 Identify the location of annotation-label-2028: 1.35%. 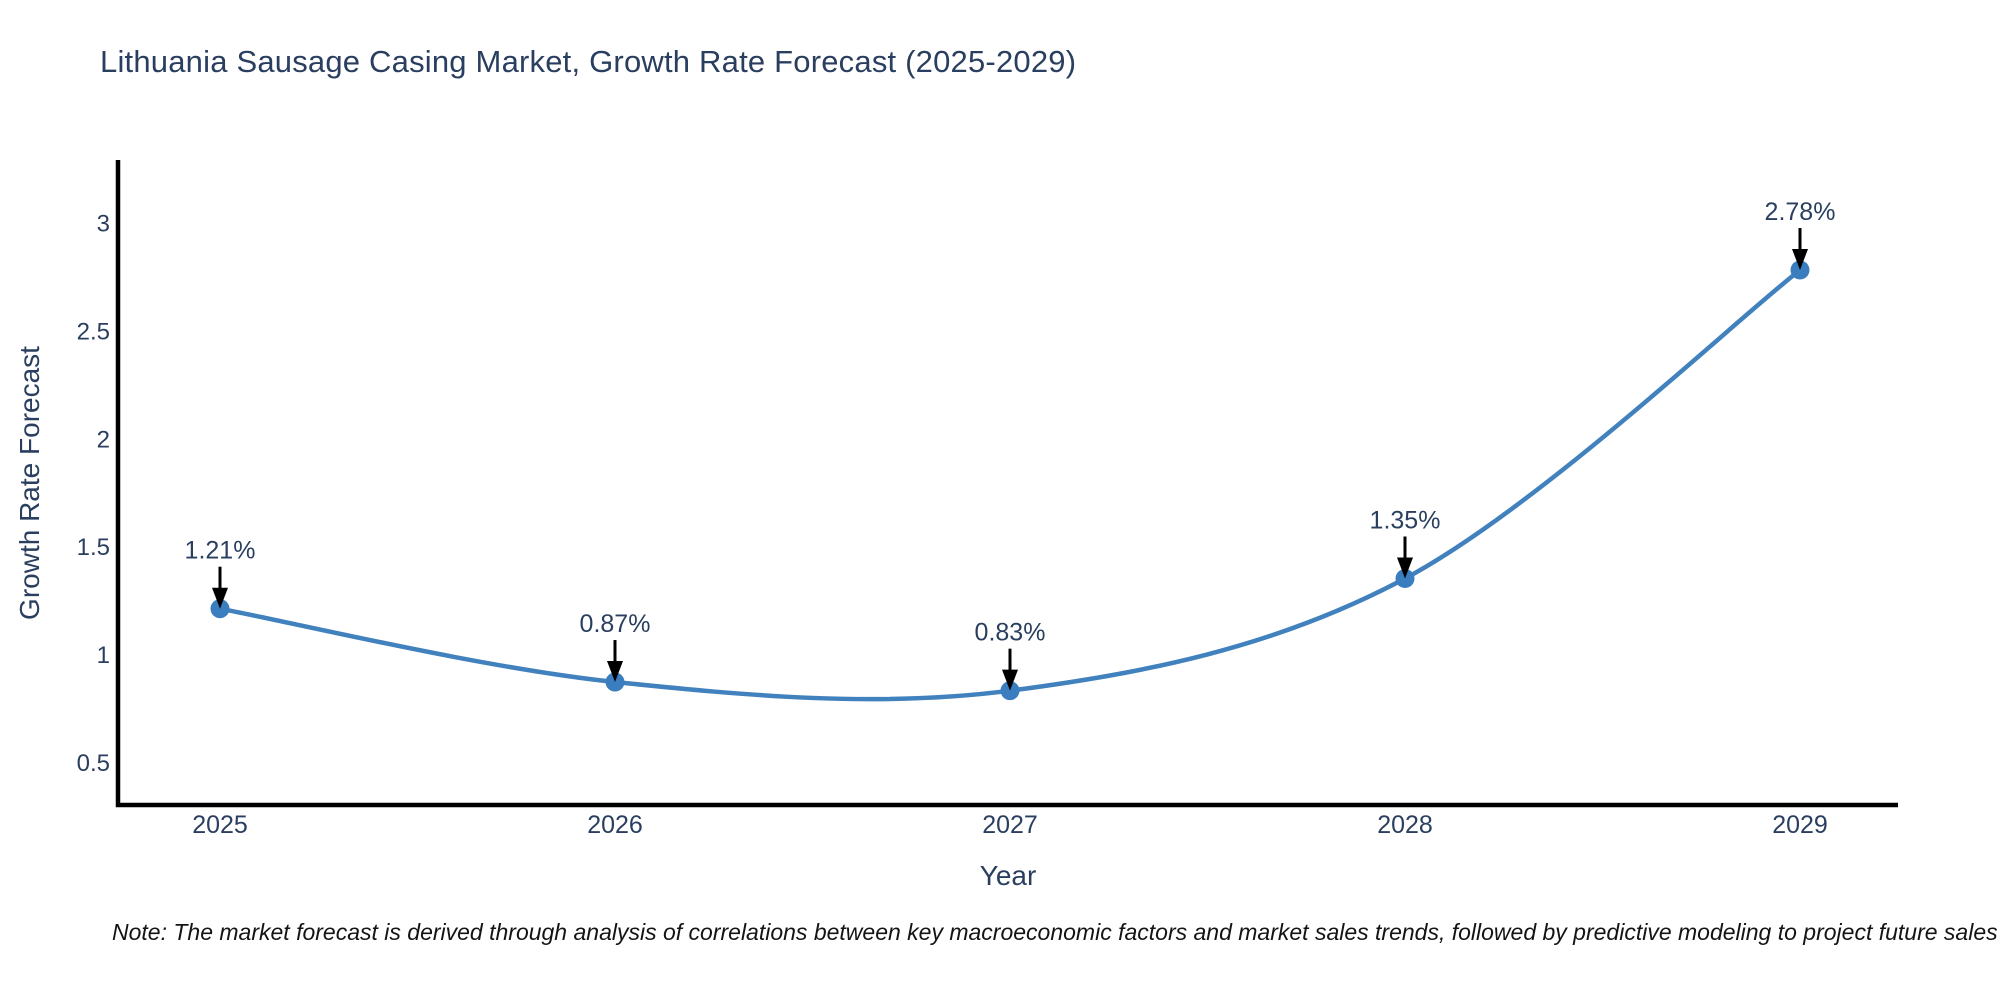
(1405, 520).